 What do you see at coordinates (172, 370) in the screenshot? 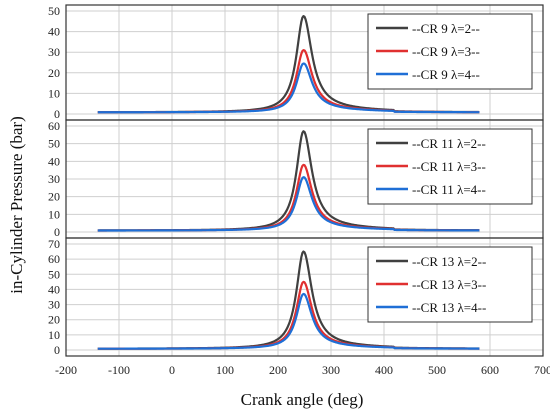
I see `x-tick-label: 0` at bounding box center [172, 370].